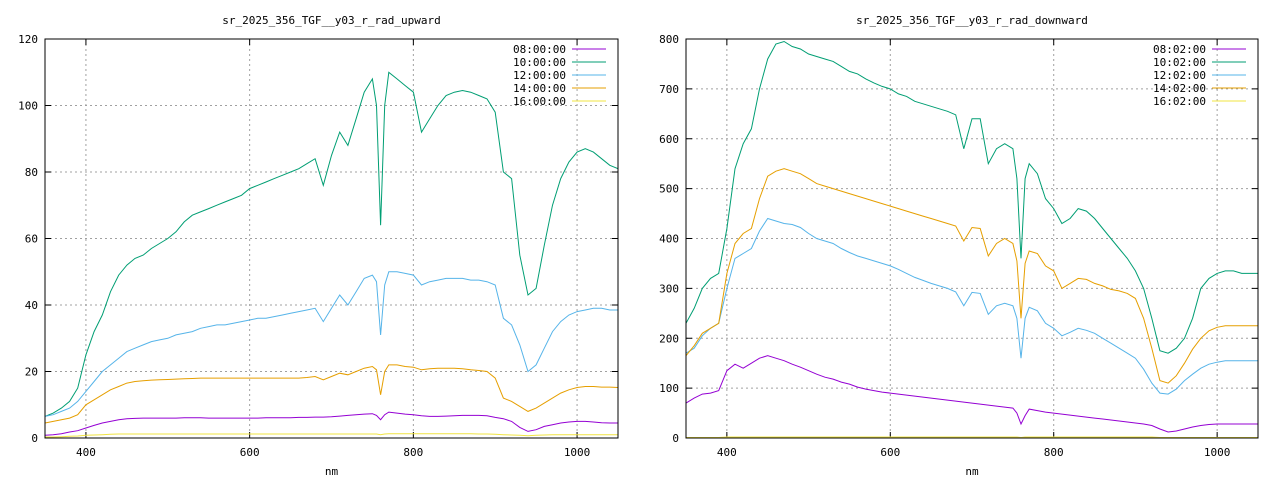  What do you see at coordinates (1179, 101) in the screenshot?
I see `legend-label: 16:02:00` at bounding box center [1179, 101].